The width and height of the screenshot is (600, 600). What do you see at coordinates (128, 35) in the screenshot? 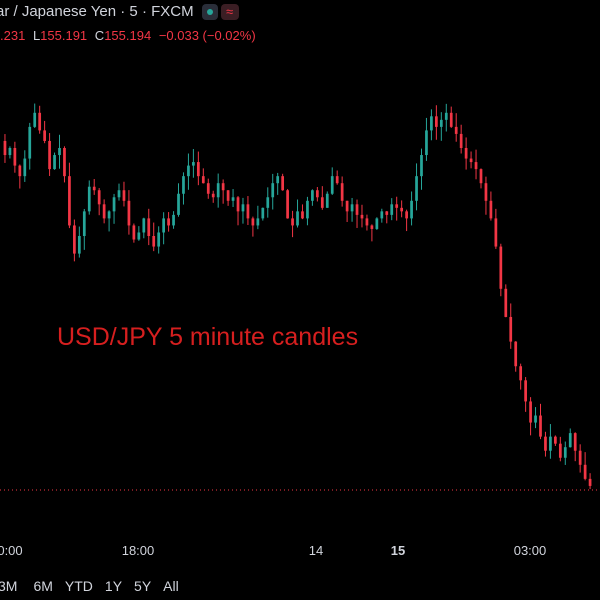
I see `ohlc-readout: .231 L155.191 C155.194 −0.033 (−0.02%)` at bounding box center [128, 35].